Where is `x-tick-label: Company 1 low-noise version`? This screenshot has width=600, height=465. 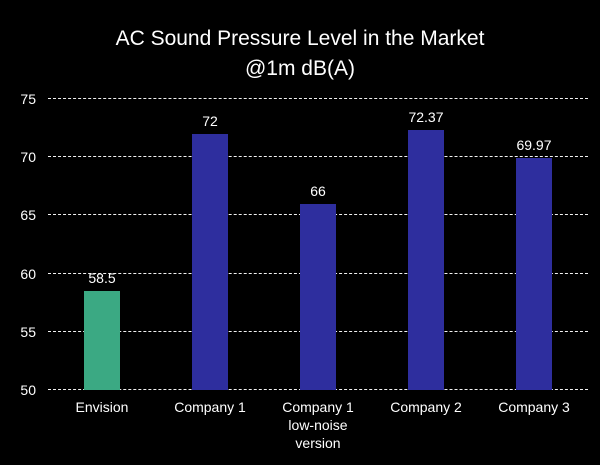
x-tick-label: Company 1 low-noise version is located at coordinates (318, 425).